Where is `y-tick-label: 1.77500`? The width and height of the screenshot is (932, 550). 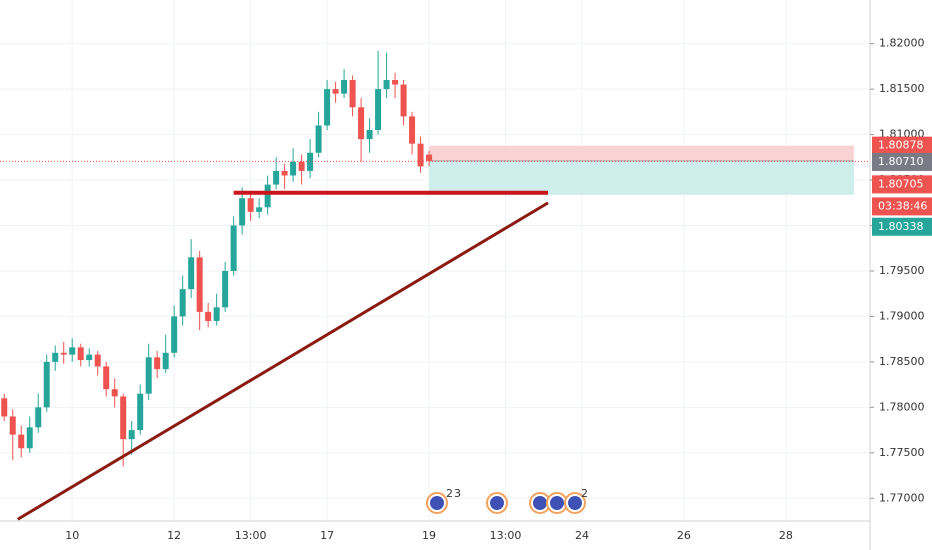 y-tick-label: 1.77500 is located at coordinates (902, 452).